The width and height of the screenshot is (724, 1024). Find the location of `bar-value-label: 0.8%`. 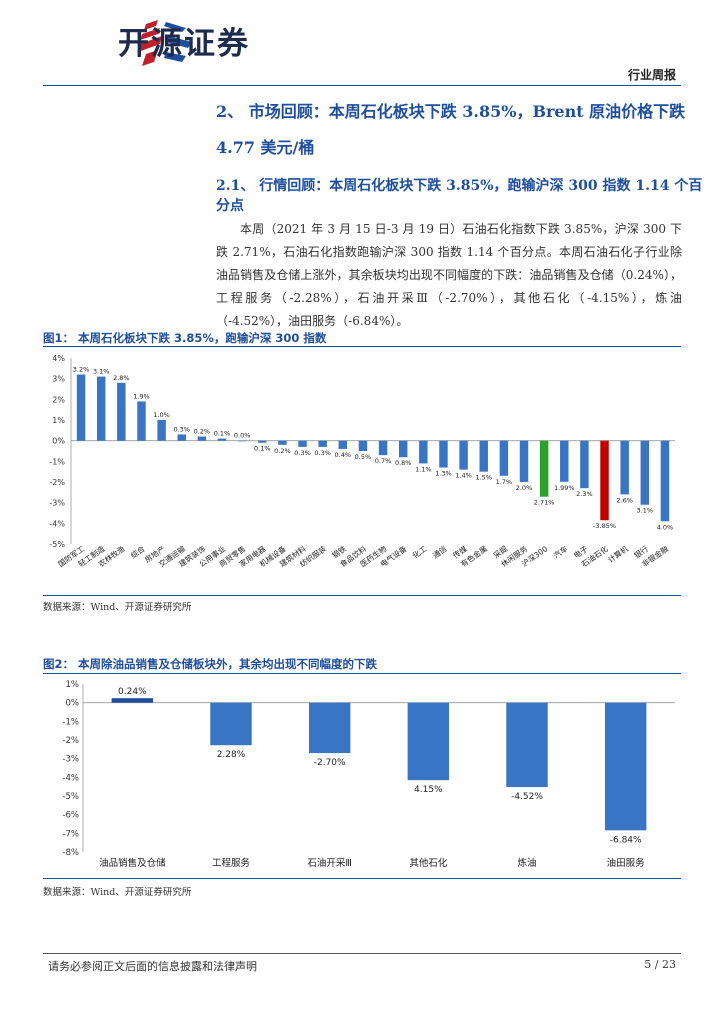

bar-value-label: 0.8% is located at coordinates (403, 463).